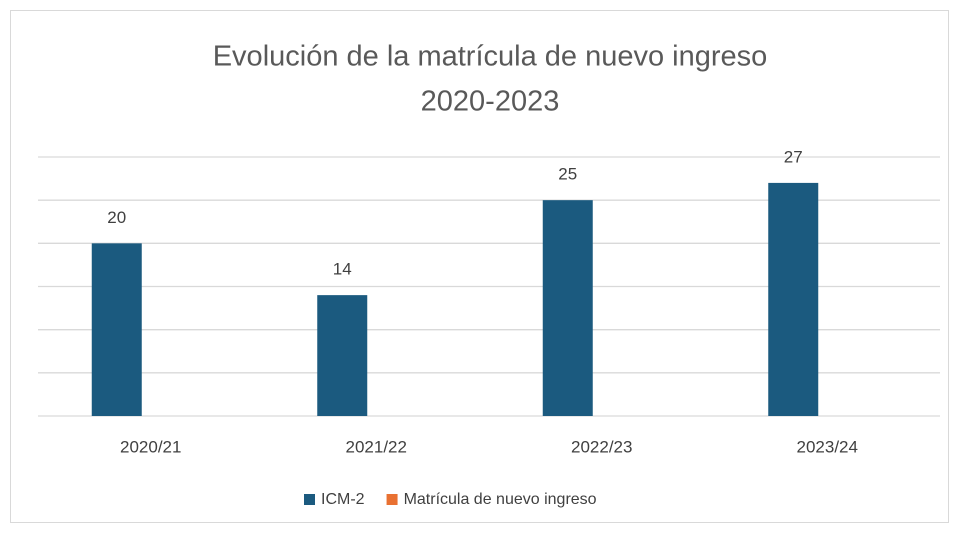  What do you see at coordinates (343, 499) in the screenshot?
I see `legend-label: ICM-2` at bounding box center [343, 499].